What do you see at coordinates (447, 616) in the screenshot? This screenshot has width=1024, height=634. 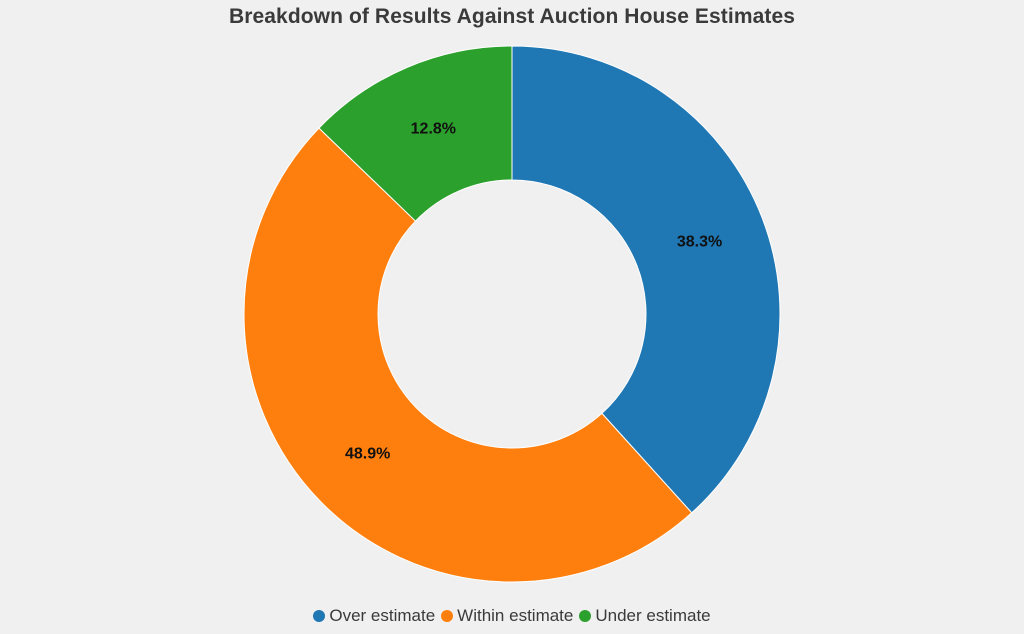 I see `legend-swatch-within-estimate` at bounding box center [447, 616].